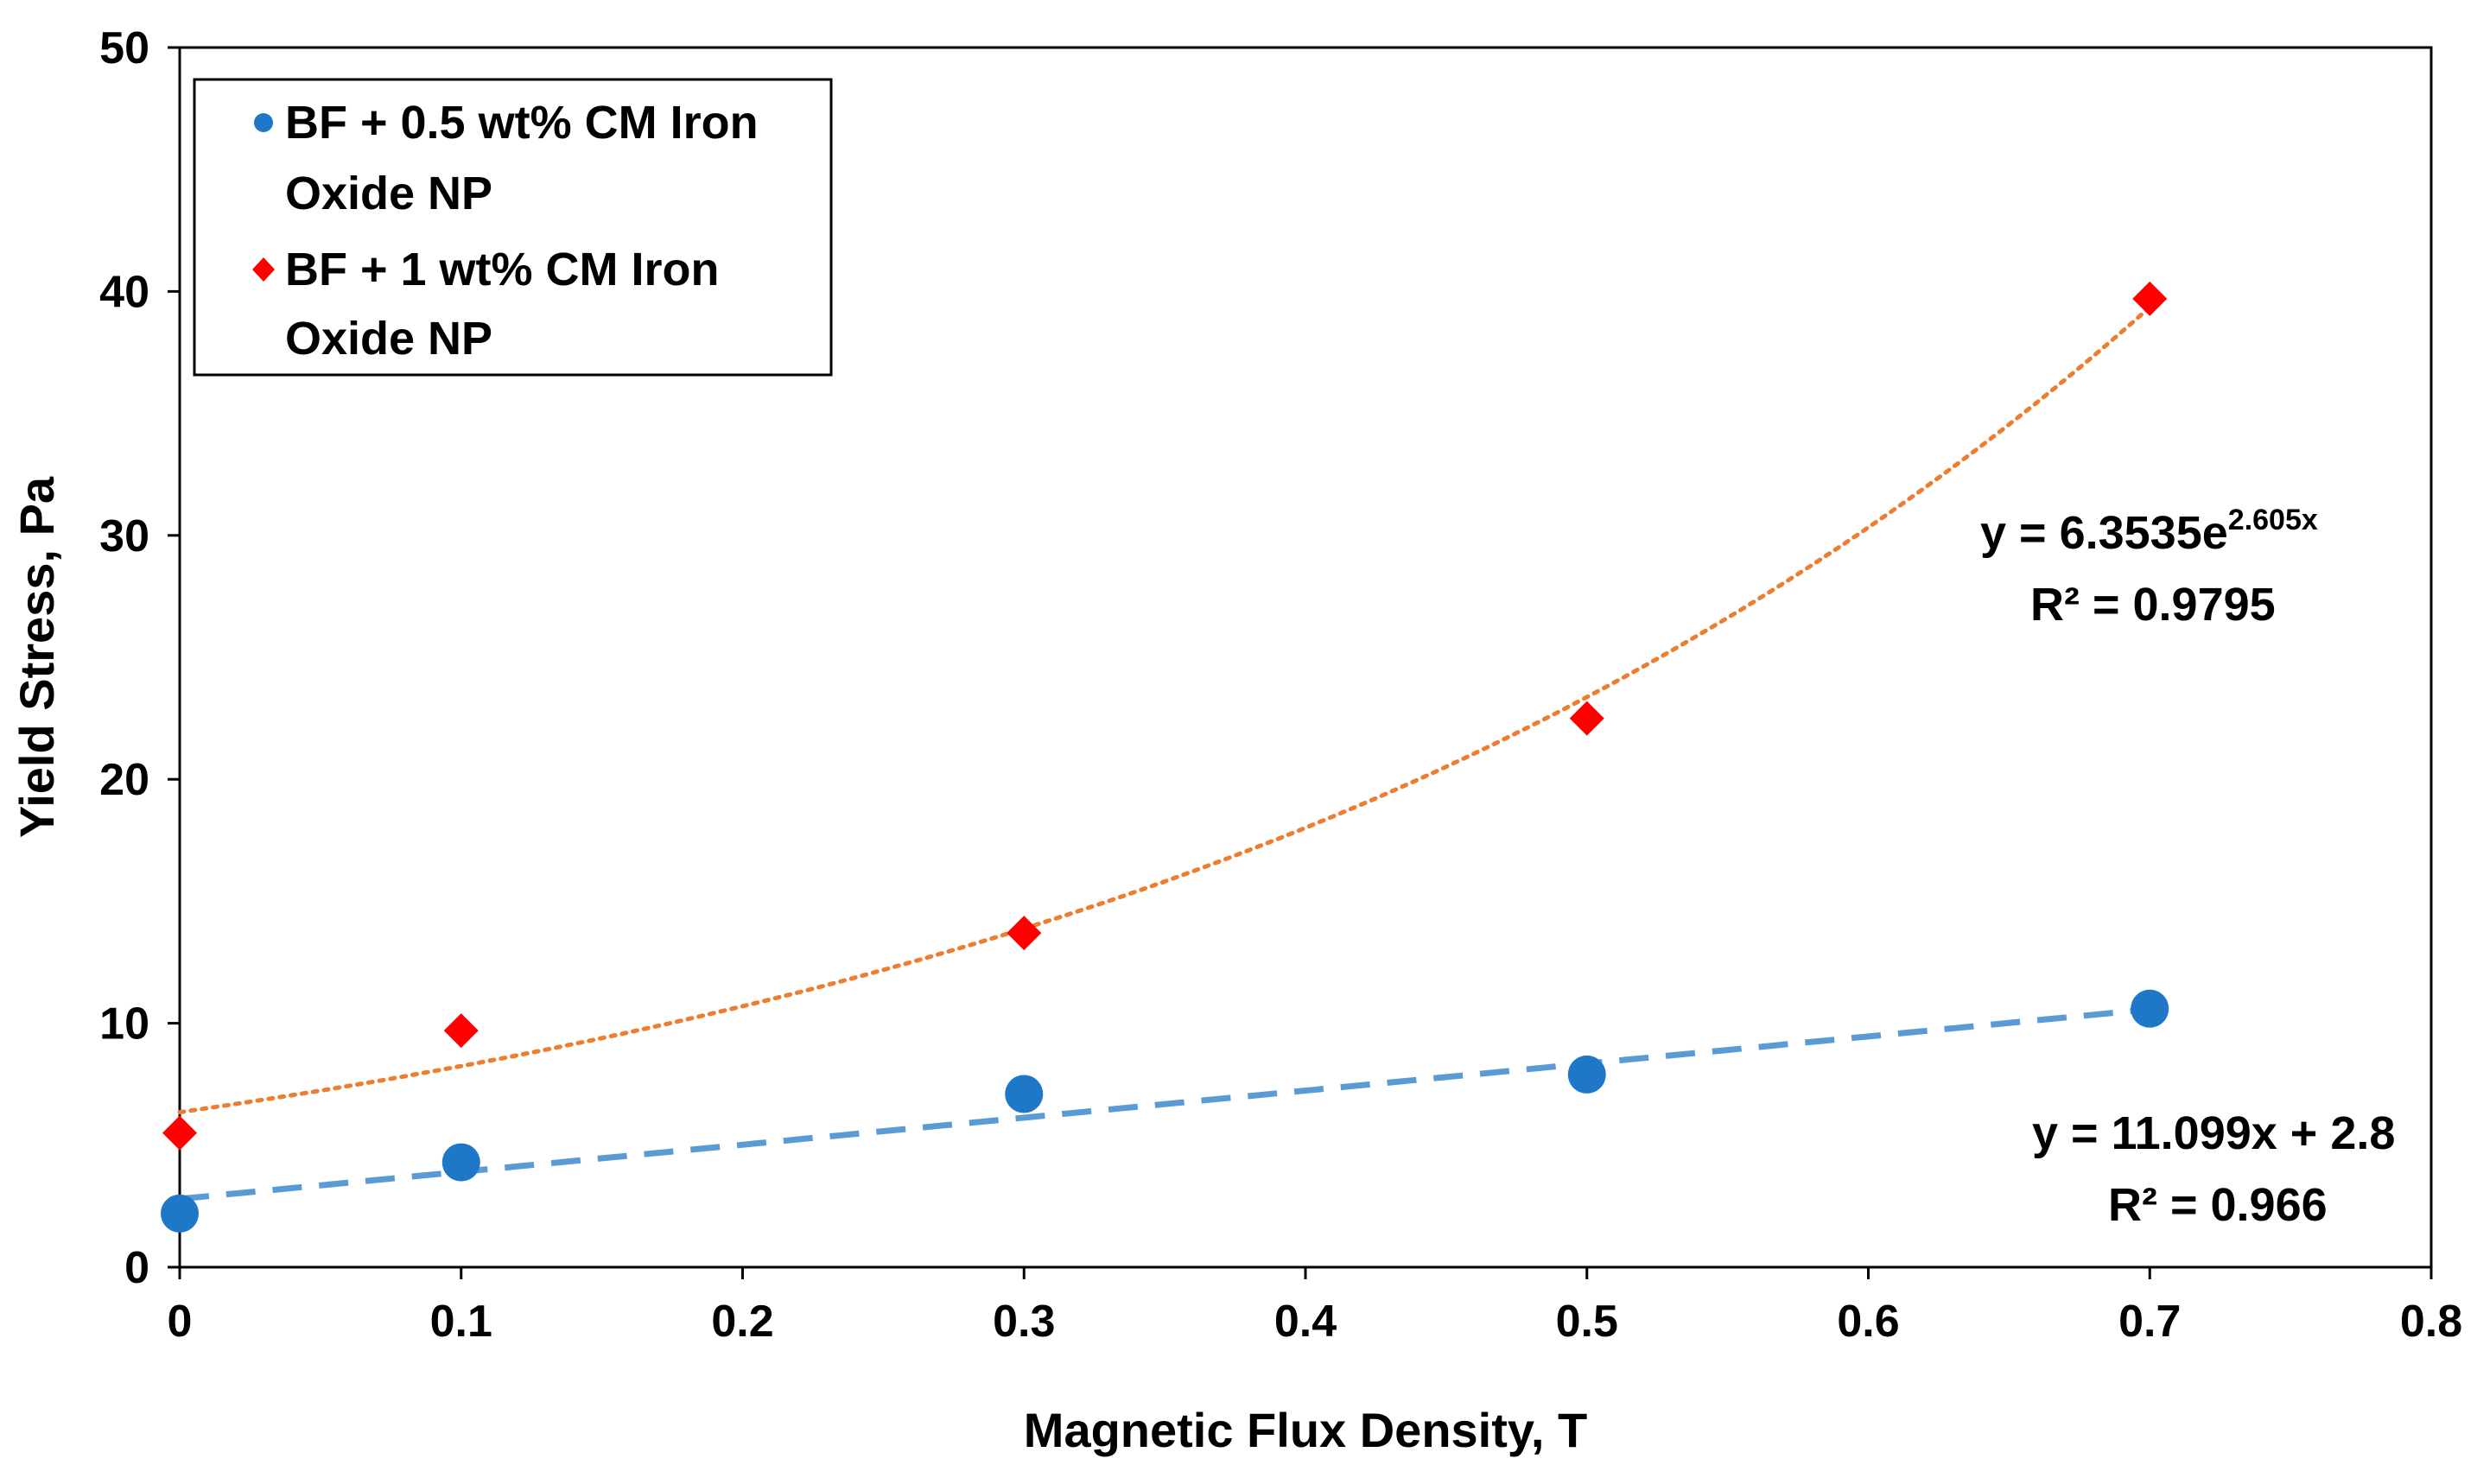 The width and height of the screenshot is (2477, 1484). What do you see at coordinates (124, 536) in the screenshot?
I see `y-tick-label: 30` at bounding box center [124, 536].